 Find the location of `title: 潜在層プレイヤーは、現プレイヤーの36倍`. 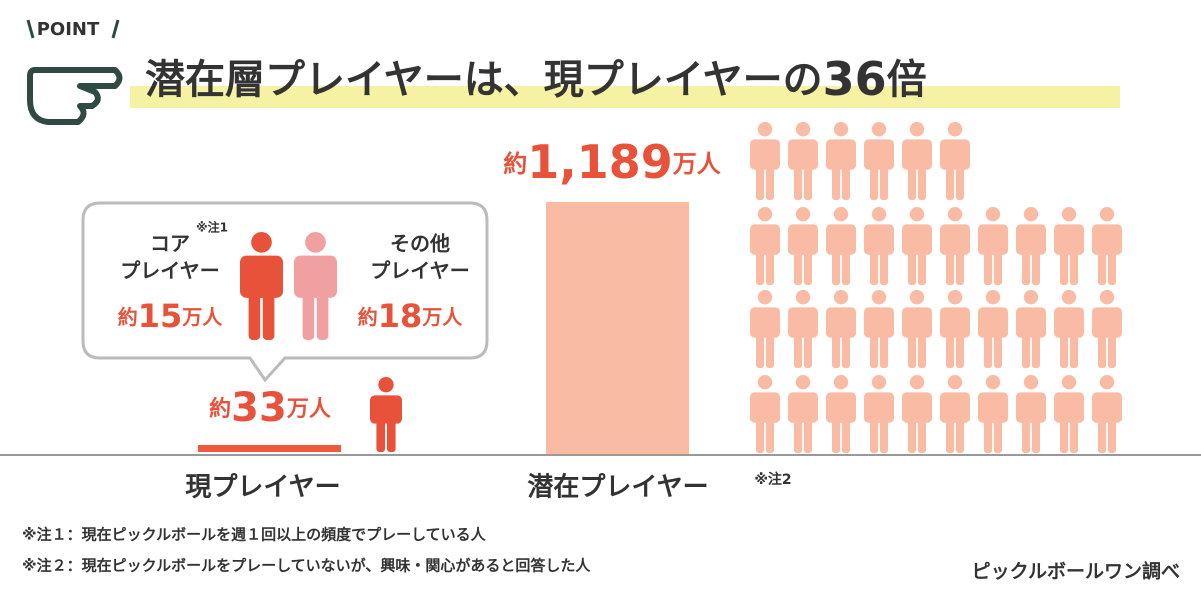

title: 潜在層プレイヤーは、現プレイヤーの36倍 is located at coordinates (536, 79).